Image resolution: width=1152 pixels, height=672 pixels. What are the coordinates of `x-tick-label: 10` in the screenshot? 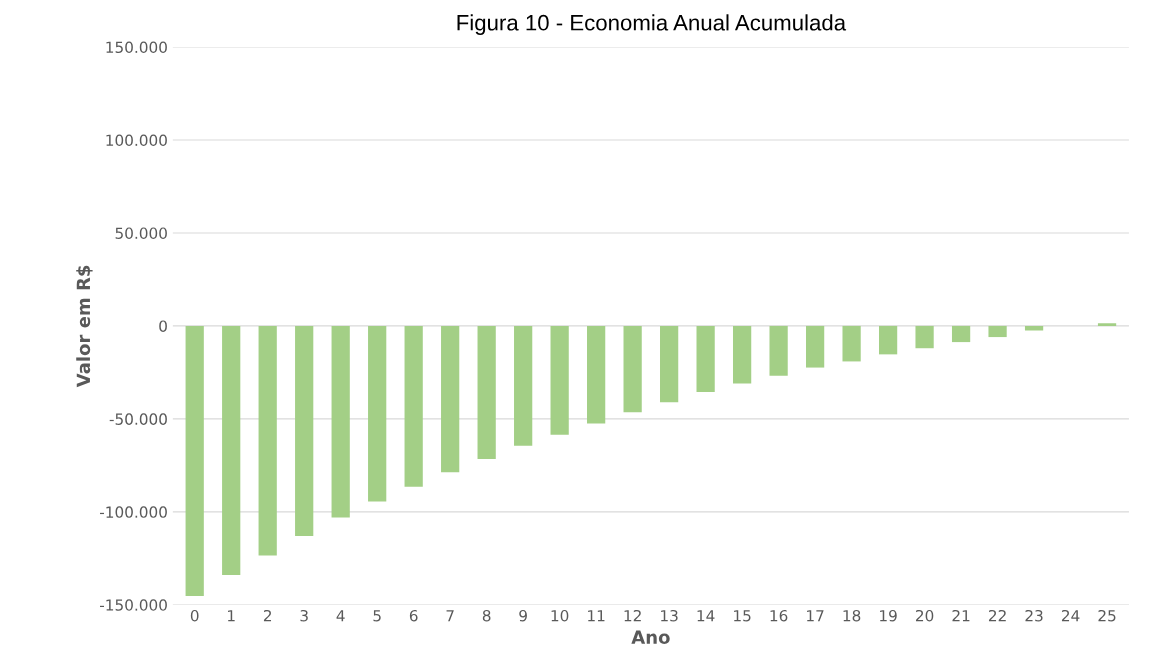 It's located at (560, 615).